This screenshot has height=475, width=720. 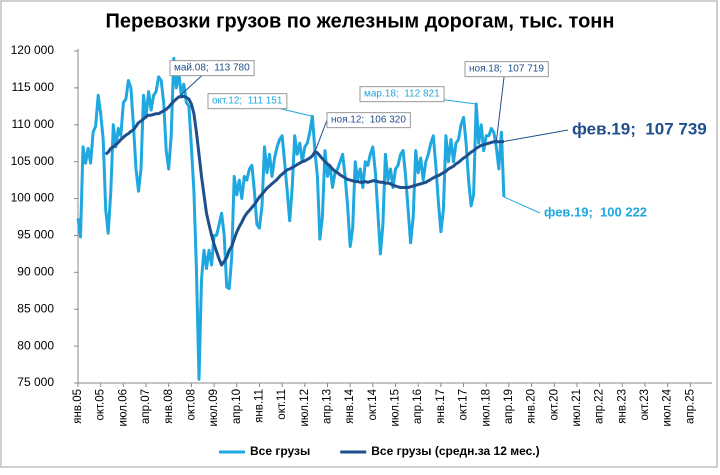 I want to click on y-tick-label: 95 000, so click(x=35, y=235).